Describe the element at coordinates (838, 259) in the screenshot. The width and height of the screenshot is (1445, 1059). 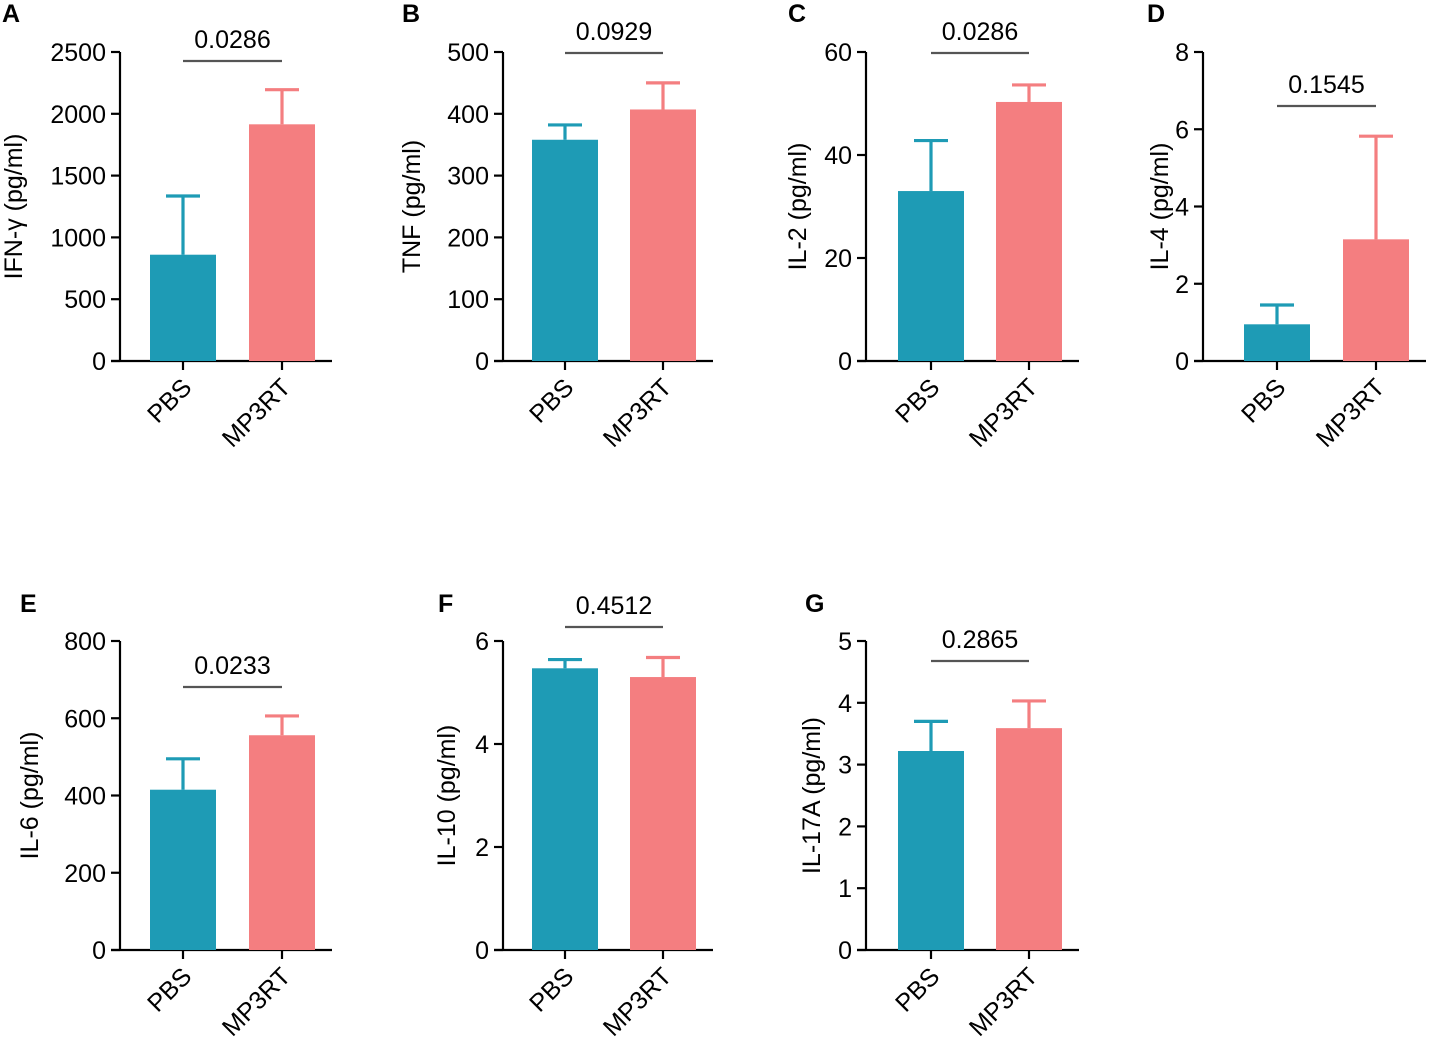
I see `y-tick-label: 20` at that location.